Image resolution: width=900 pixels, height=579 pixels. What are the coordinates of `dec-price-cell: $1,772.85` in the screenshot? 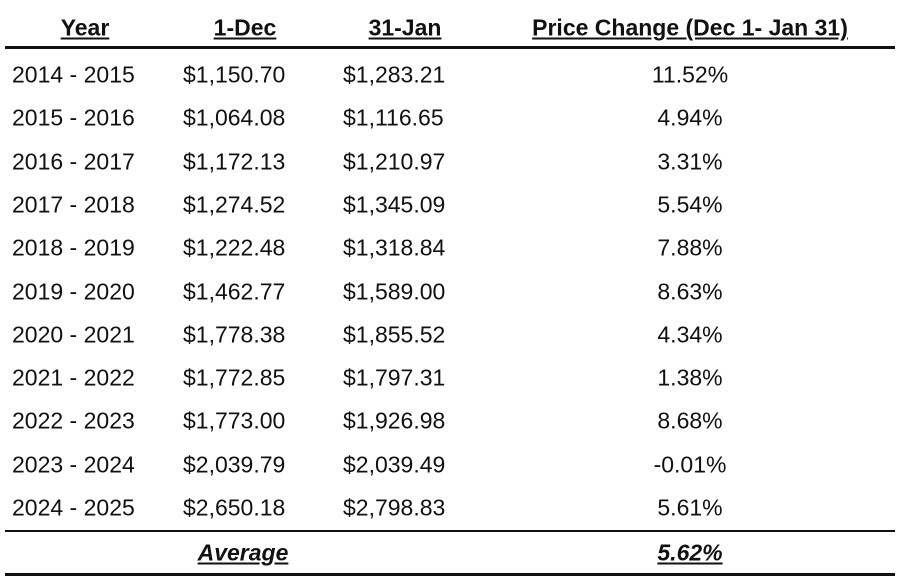 It's located at (234, 377).